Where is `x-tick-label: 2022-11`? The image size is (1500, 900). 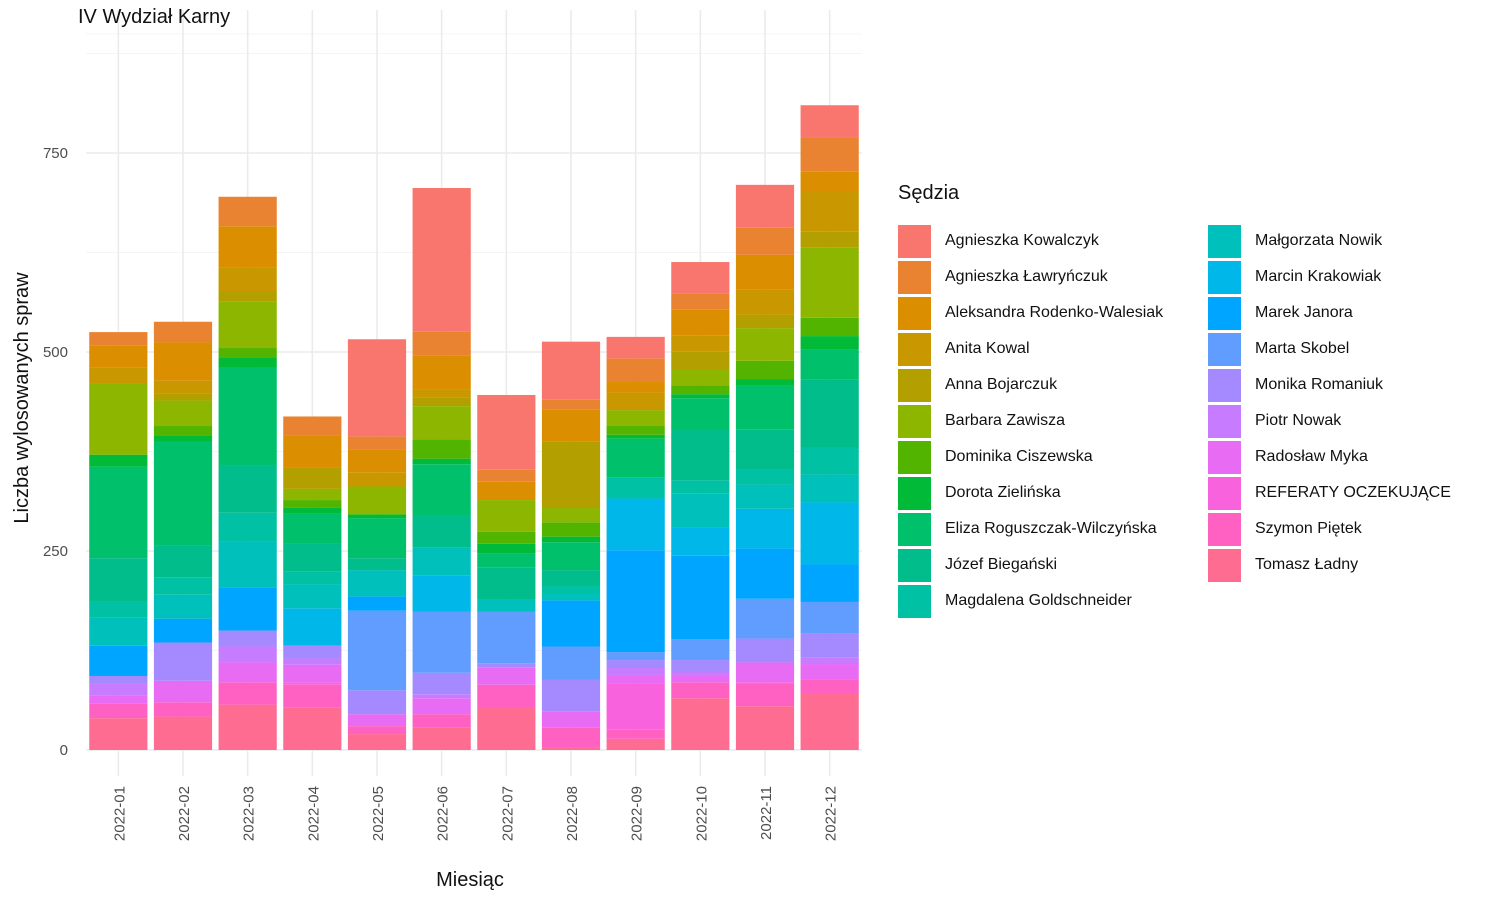 x-tick-label: 2022-11 is located at coordinates (766, 813).